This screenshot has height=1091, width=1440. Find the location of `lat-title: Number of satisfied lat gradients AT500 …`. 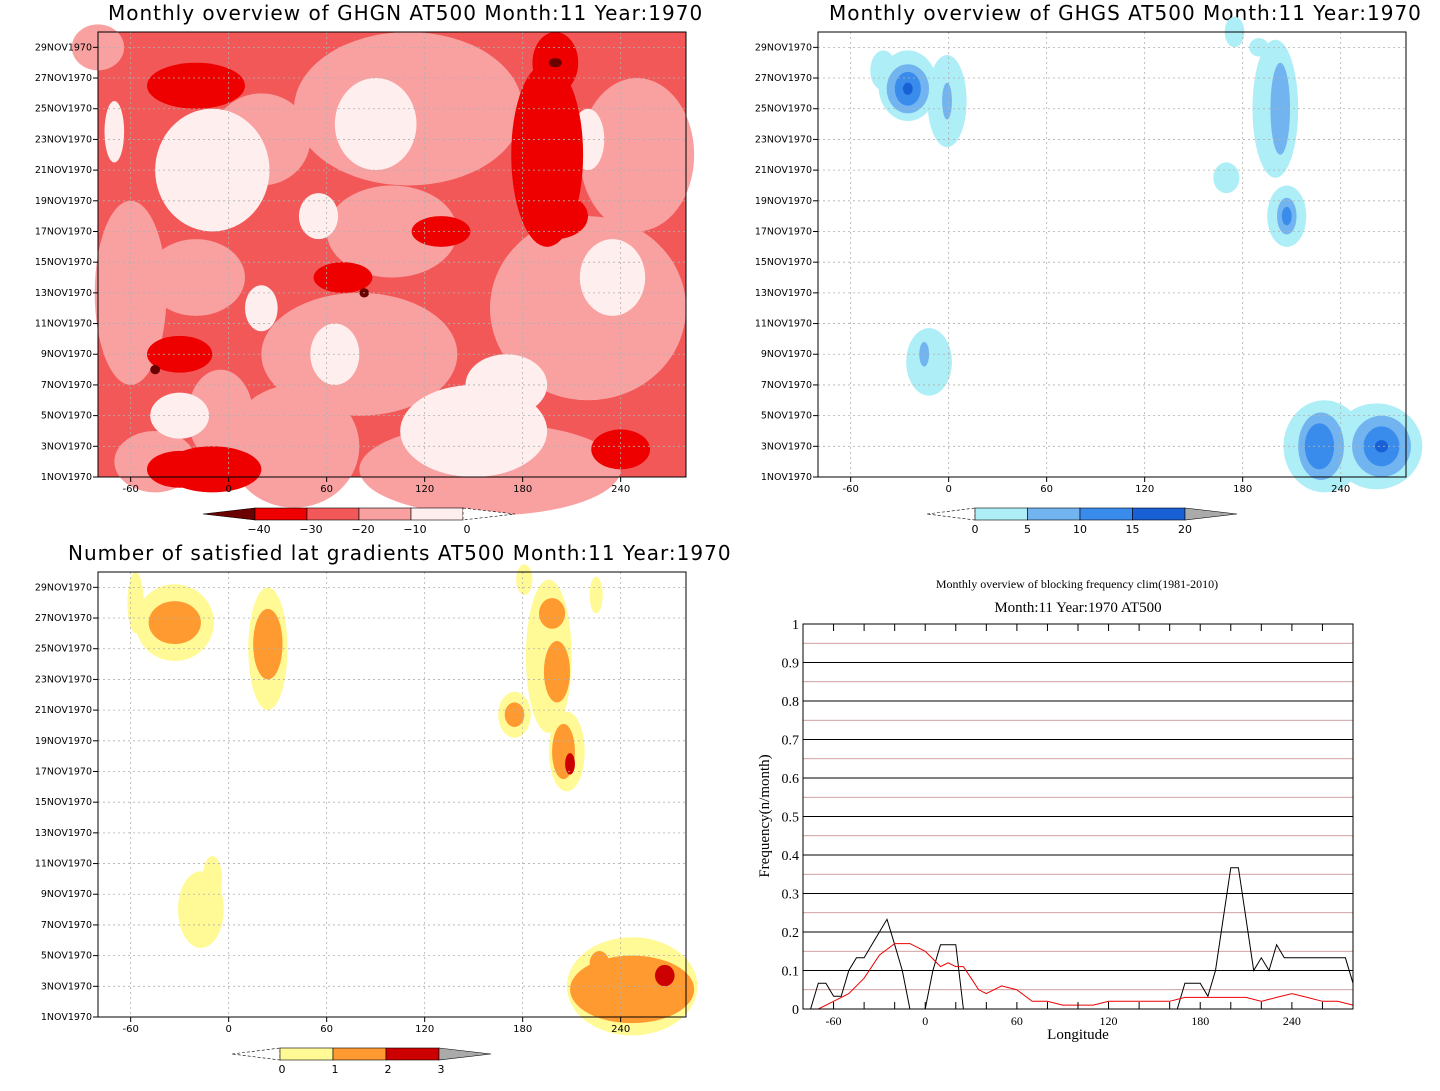

lat-title: Number of satisfied lat gradients AT500 … is located at coordinates (400, 553).